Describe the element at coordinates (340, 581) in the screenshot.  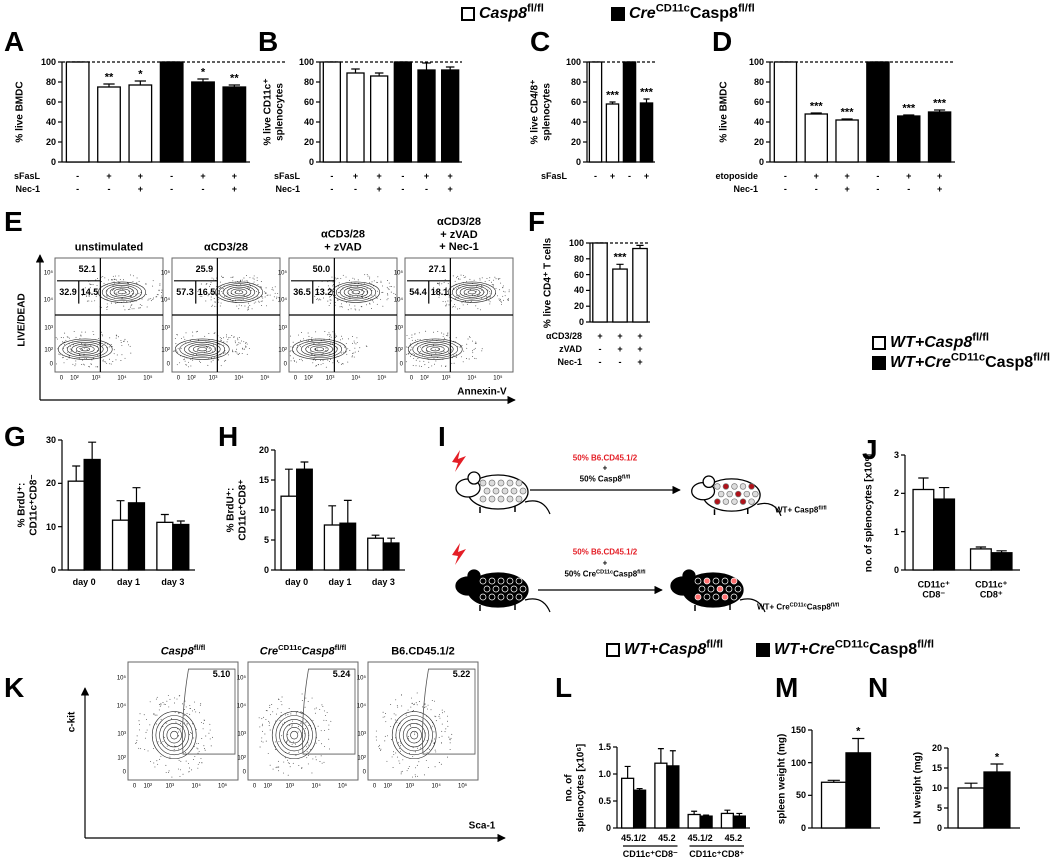
I see `x-tick-label: day 1` at that location.